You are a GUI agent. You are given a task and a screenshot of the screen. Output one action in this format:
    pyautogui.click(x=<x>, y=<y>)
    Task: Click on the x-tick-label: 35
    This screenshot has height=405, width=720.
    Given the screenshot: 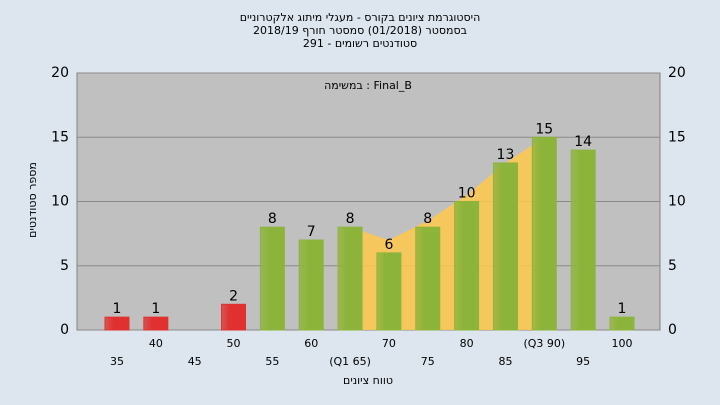 What is the action you would take?
    pyautogui.click(x=117, y=361)
    